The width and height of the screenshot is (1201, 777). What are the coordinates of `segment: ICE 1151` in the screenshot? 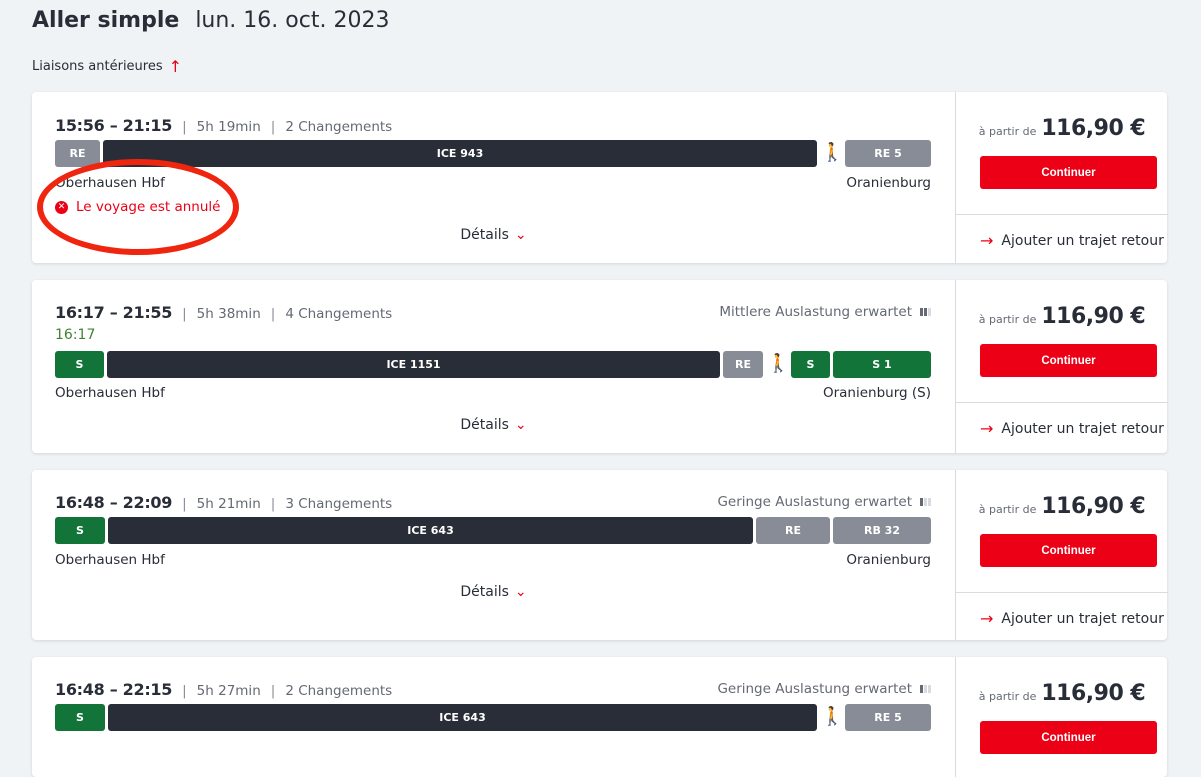 It's located at (413, 364).